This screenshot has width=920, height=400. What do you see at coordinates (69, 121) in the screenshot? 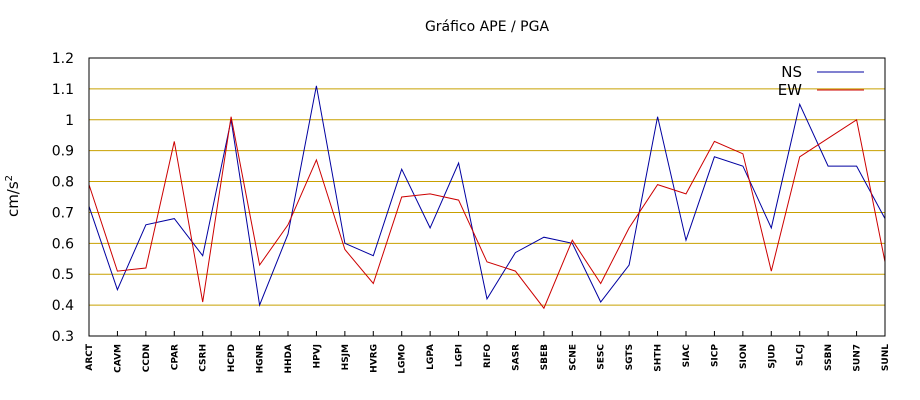
I see `y-tick-label: 1` at bounding box center [69, 121].